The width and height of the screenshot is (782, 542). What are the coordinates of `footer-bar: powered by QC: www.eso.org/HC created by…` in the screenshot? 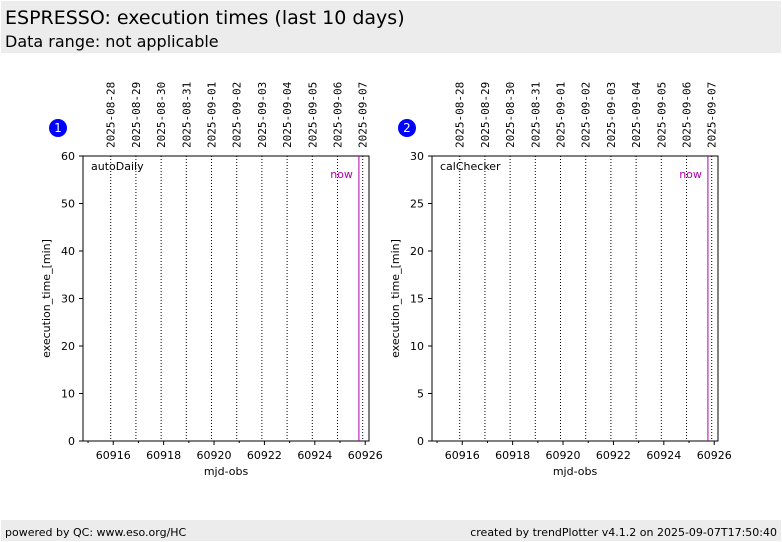 It's located at (391, 530).